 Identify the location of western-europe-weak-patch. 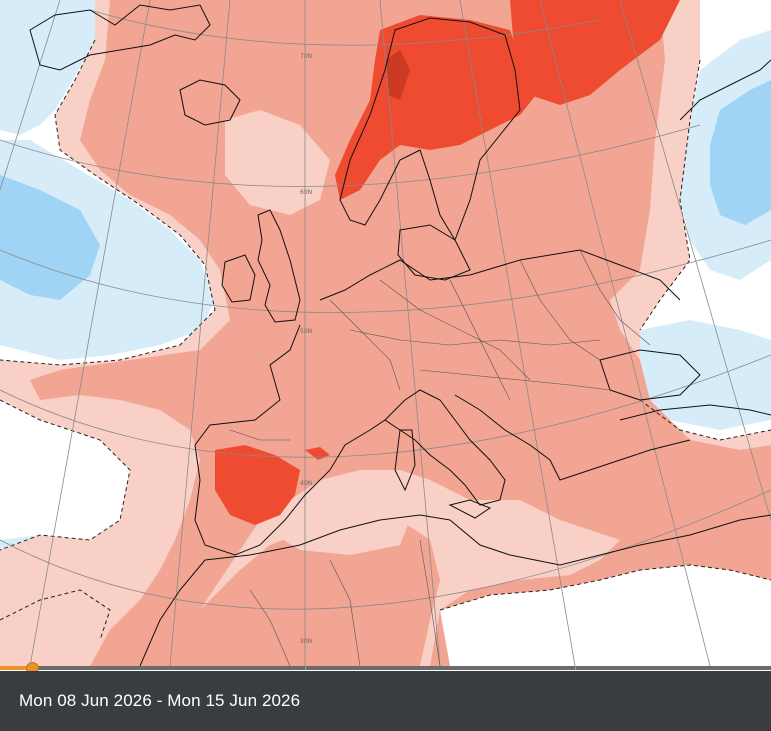
(277, 162).